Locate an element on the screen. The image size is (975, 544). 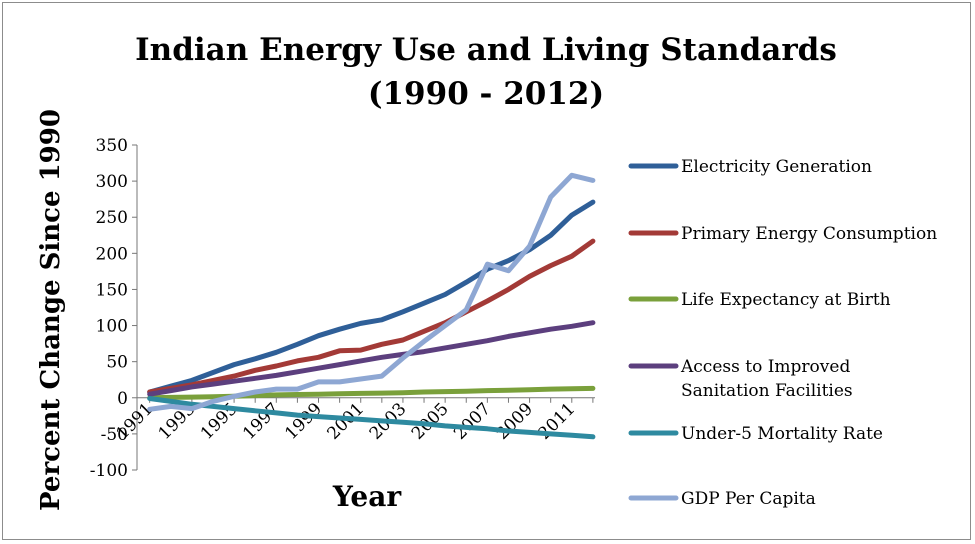
y-tick-label: 250 is located at coordinates (112, 218).